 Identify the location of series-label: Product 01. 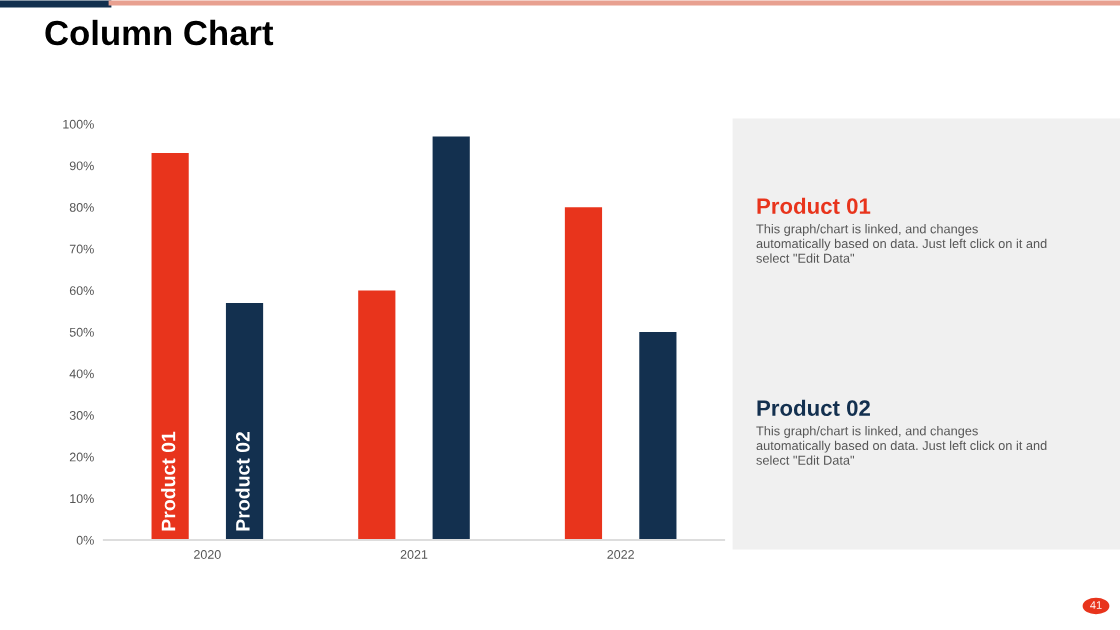
(168, 481).